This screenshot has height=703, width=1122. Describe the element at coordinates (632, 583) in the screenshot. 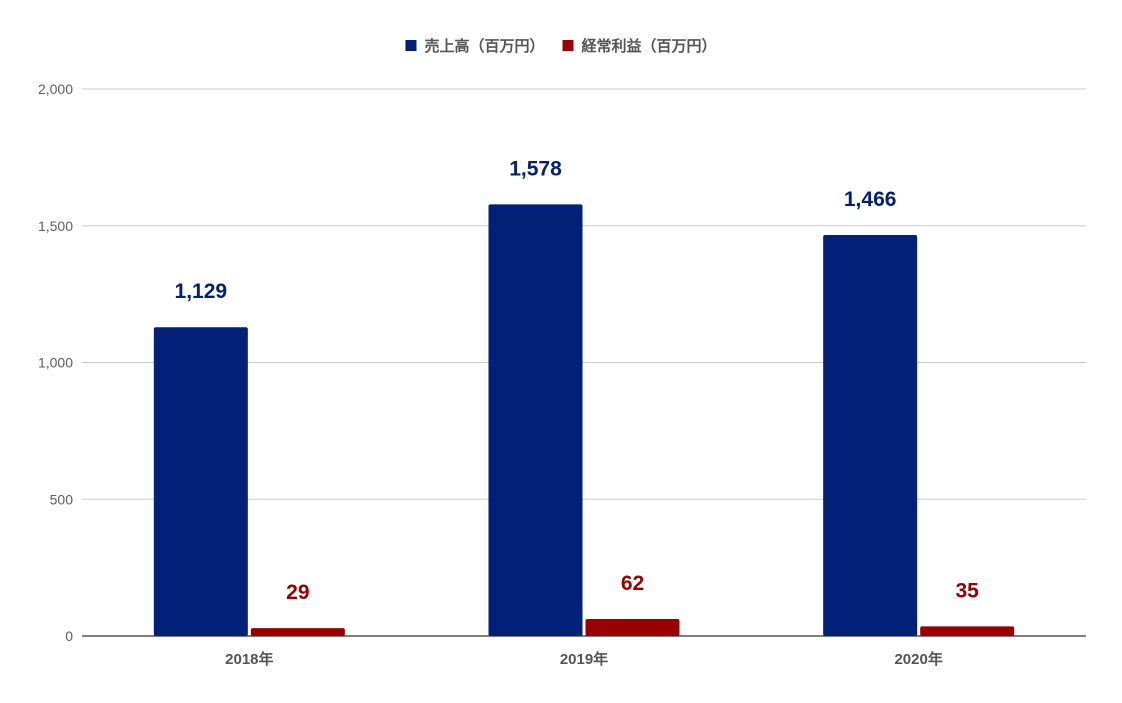

I see `data-label-series2-2: 62` at that location.